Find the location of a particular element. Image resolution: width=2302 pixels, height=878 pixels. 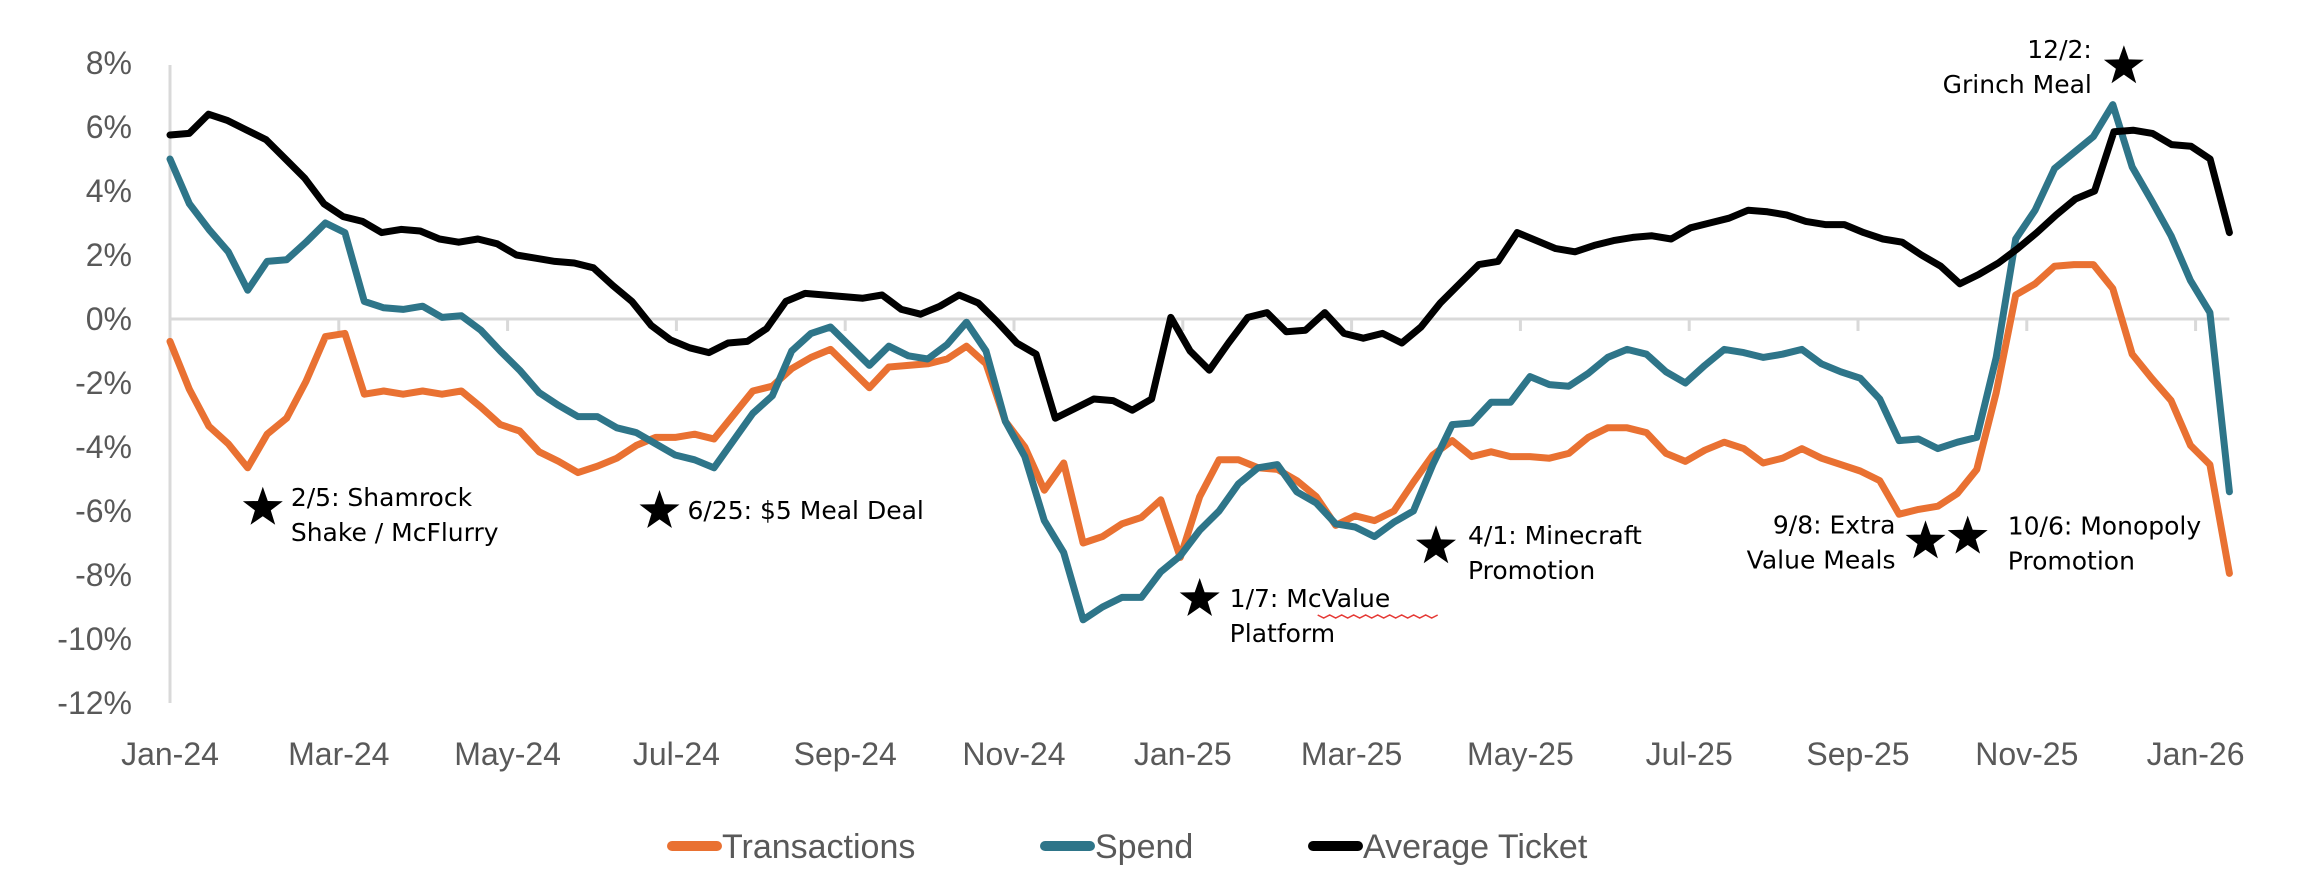

annotation-label: 2/5: Shamrock is located at coordinates (382, 497).